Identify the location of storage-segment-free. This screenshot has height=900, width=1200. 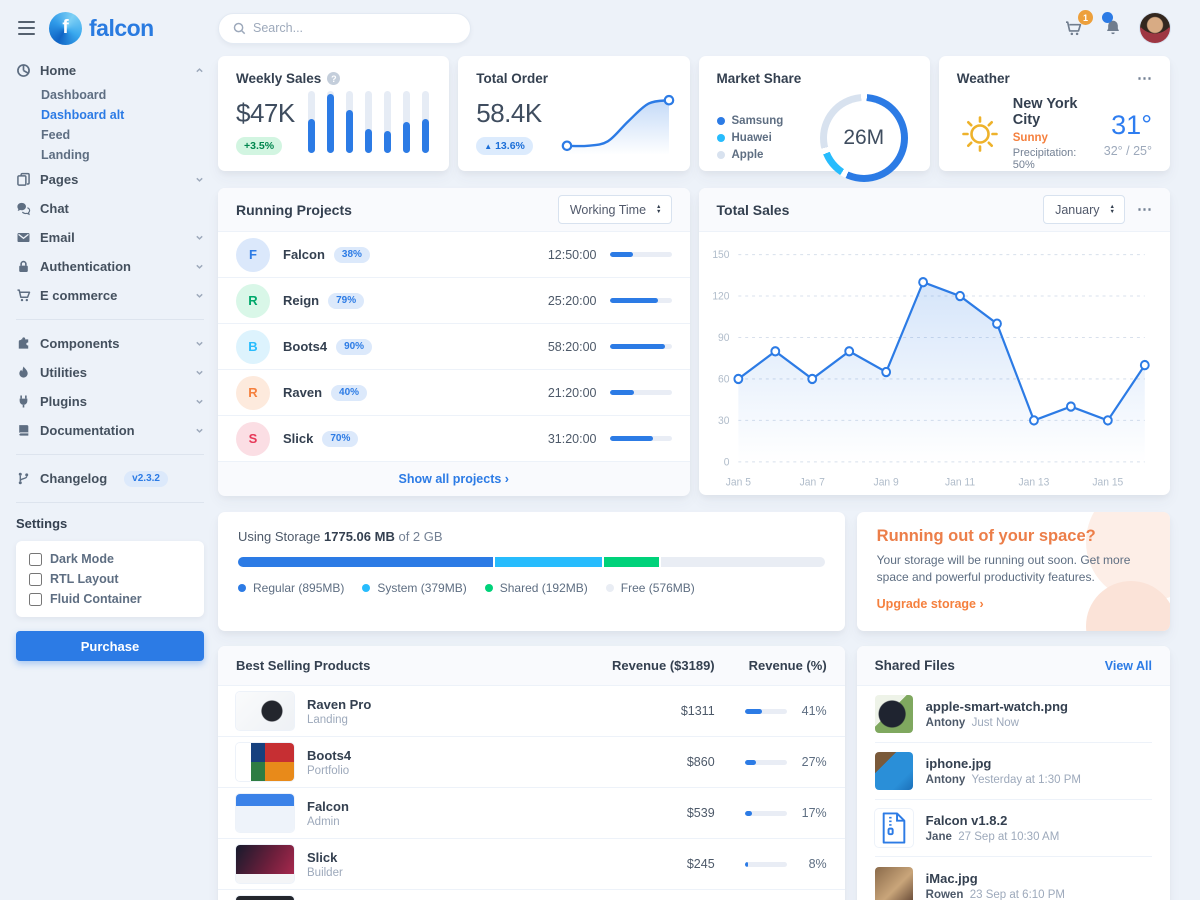
(742, 562).